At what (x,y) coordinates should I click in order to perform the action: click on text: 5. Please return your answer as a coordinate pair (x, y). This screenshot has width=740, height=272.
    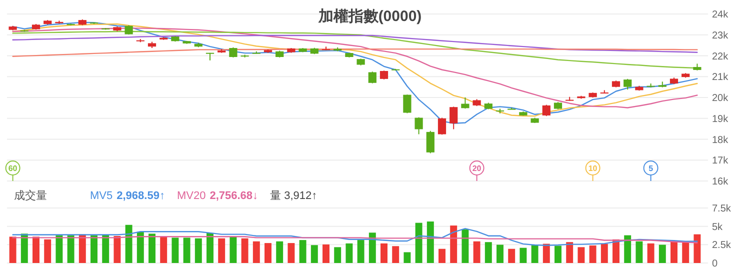
    Looking at the image, I should click on (651, 168).